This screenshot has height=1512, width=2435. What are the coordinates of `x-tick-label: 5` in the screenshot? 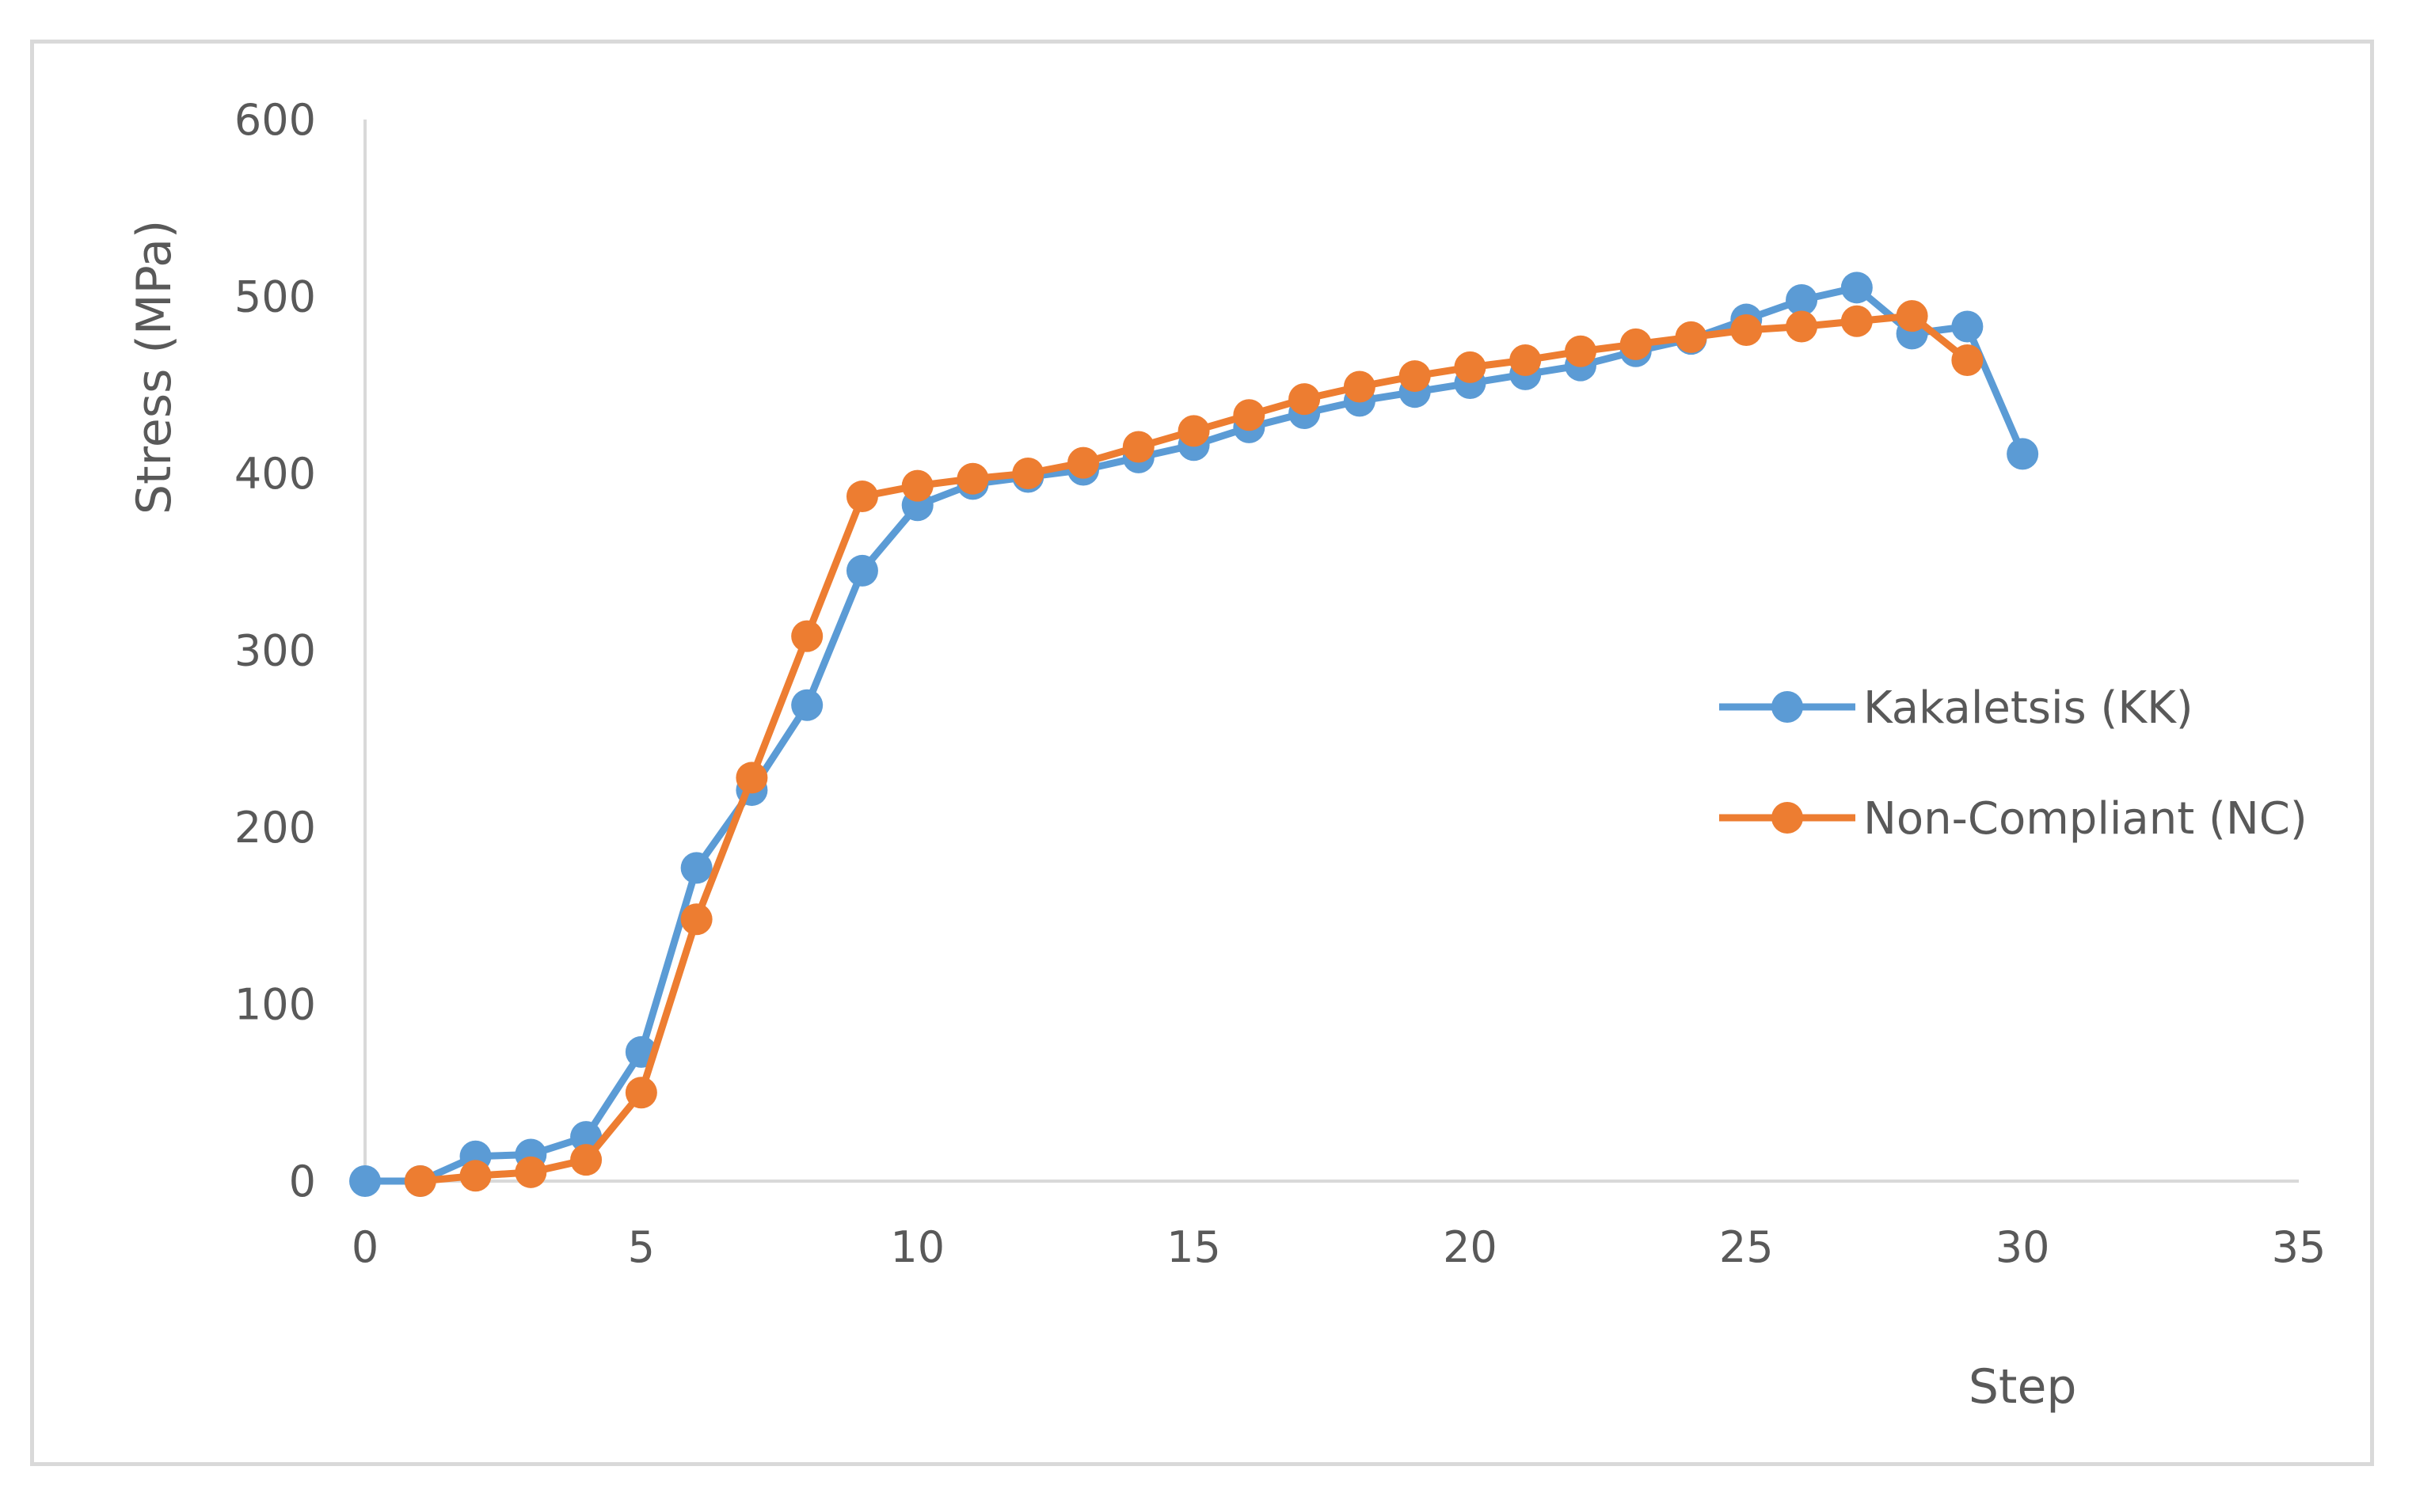 It's located at (641, 1247).